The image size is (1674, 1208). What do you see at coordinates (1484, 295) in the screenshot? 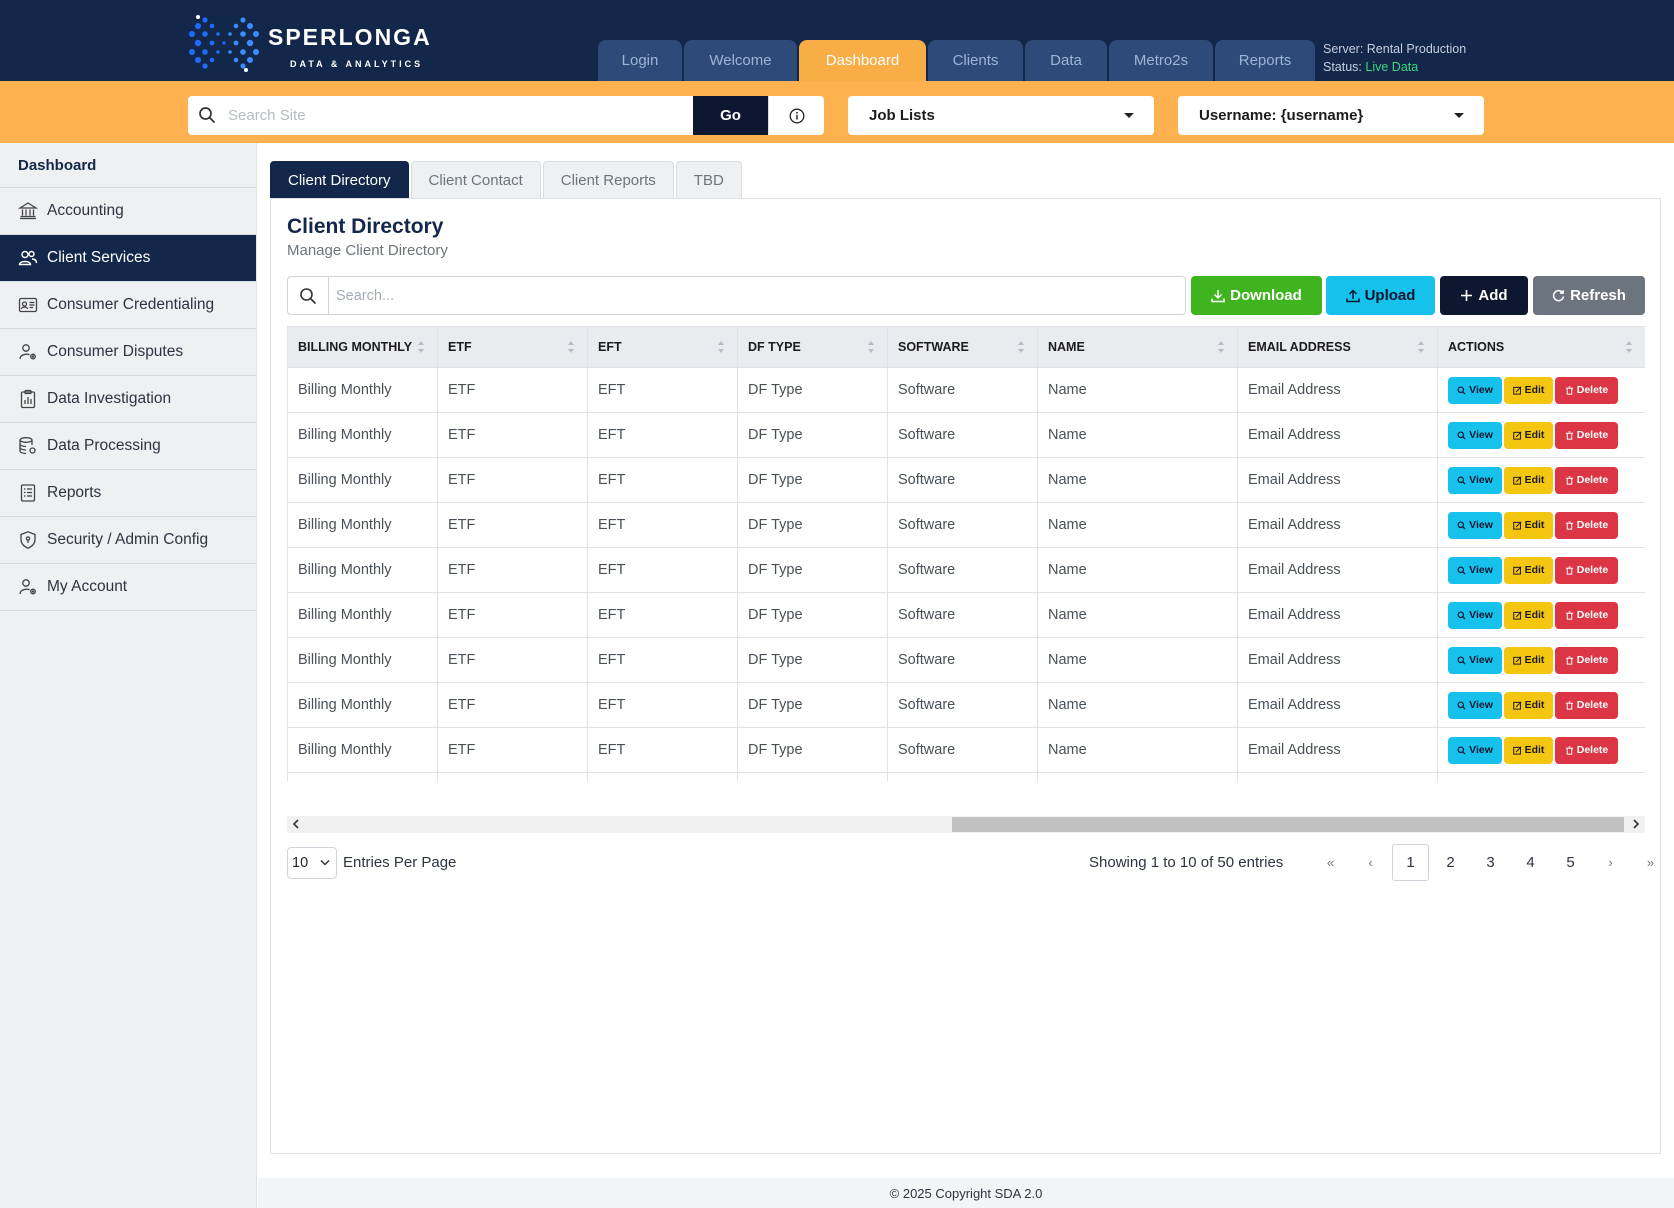
I see `add-button: Add` at bounding box center [1484, 295].